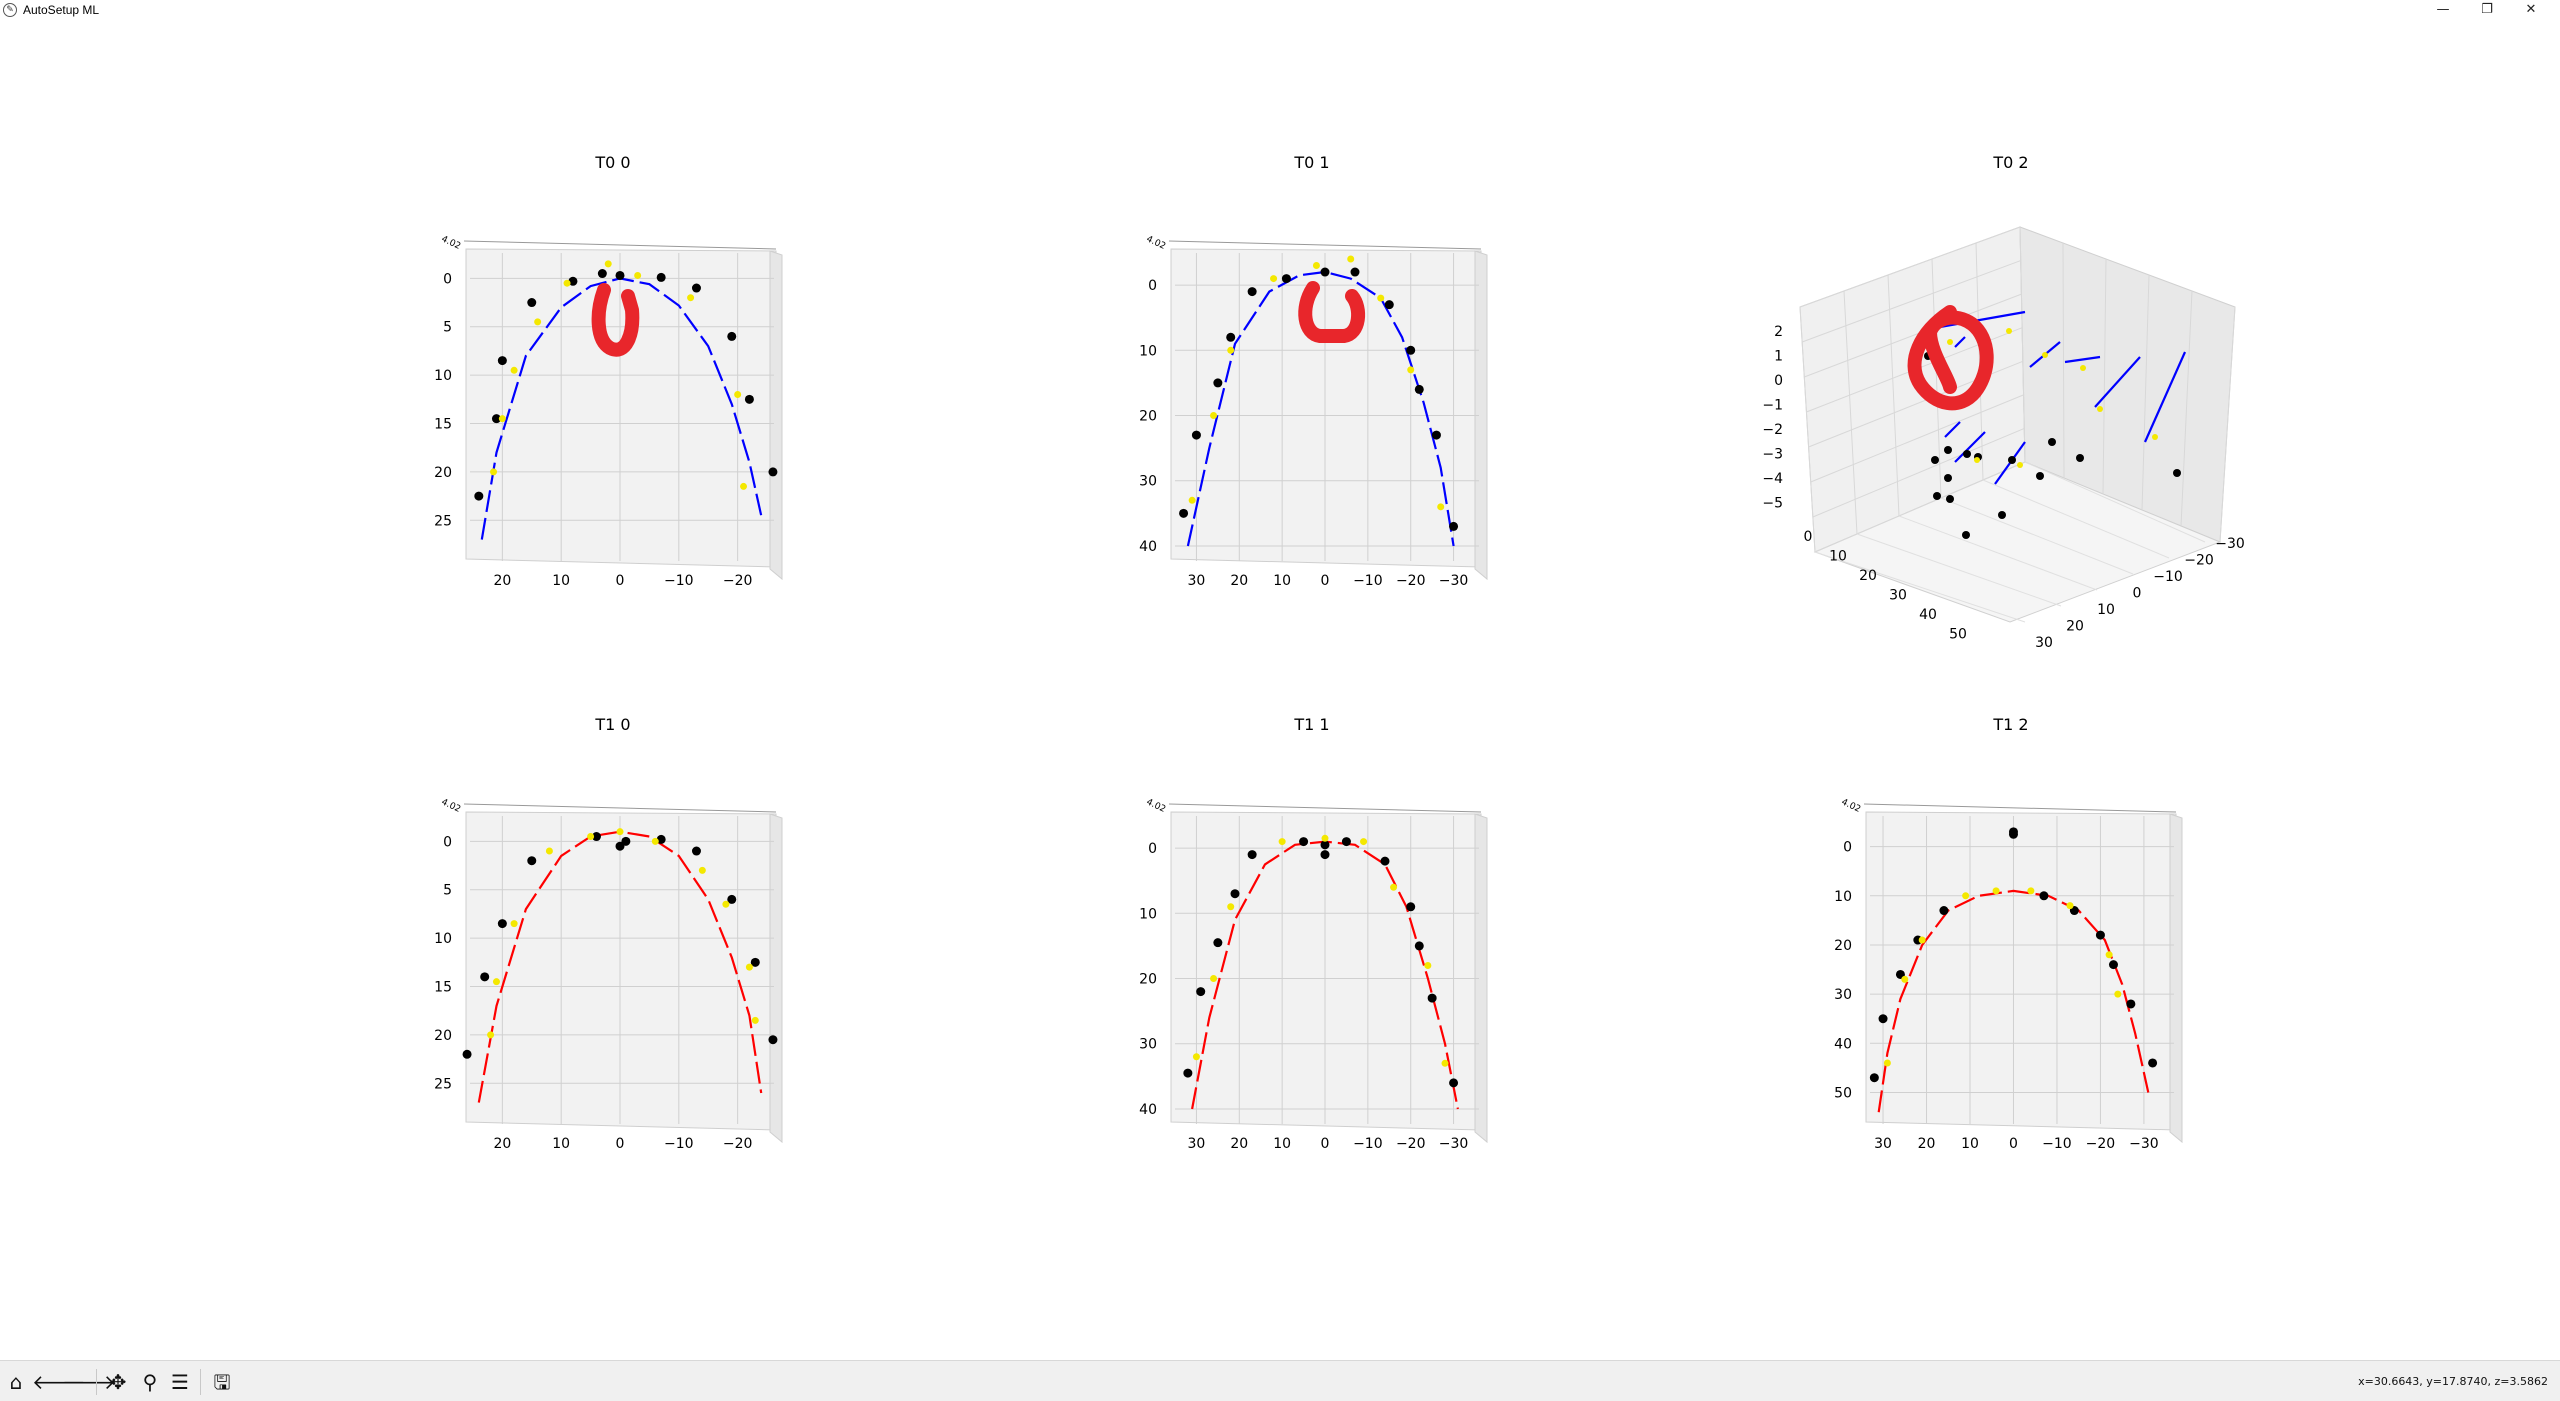 The image size is (2560, 1401). Describe the element at coordinates (2487, 9) in the screenshot. I see `restore-button: ❐` at that location.